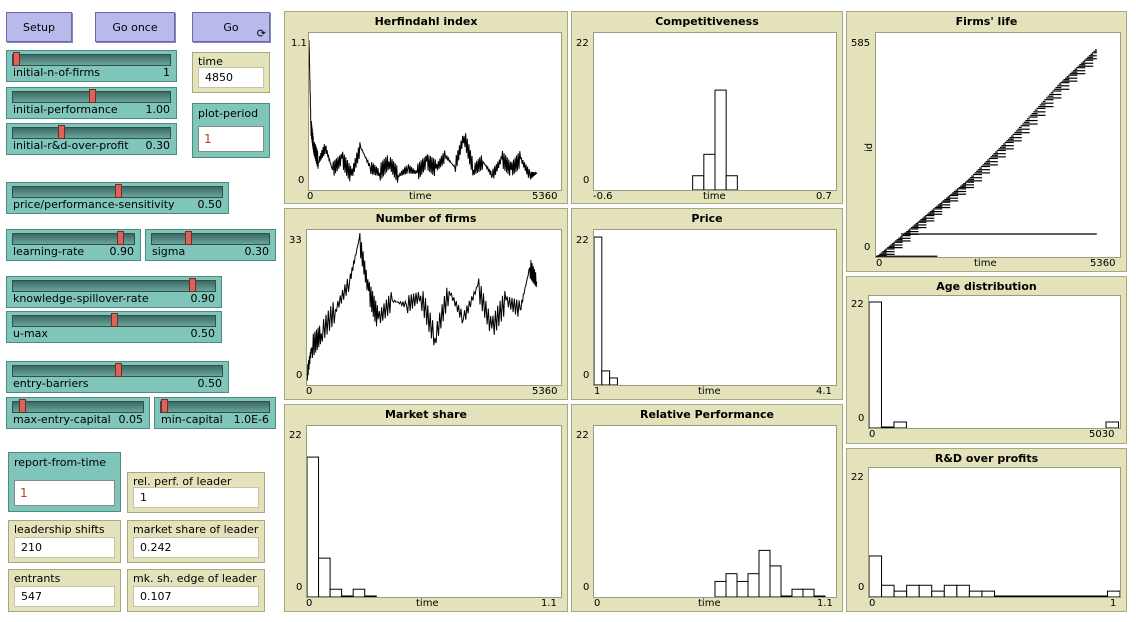 This screenshot has width=1136, height=622. Describe the element at coordinates (251, 419) in the screenshot. I see `slider-value: 1.0E-6` at that location.